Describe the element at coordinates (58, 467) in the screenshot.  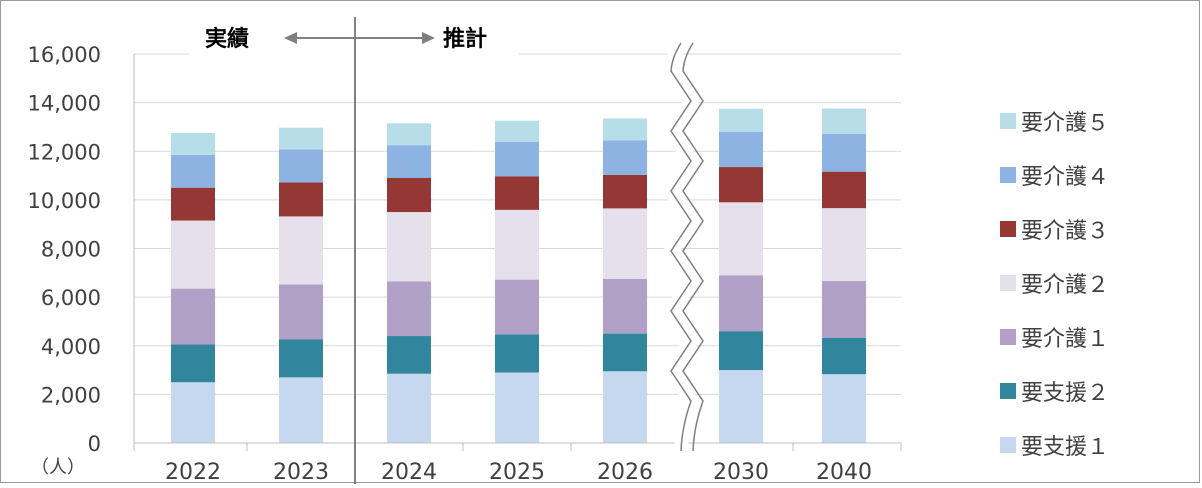
I see `y-axis-unit-label: （人）` at that location.